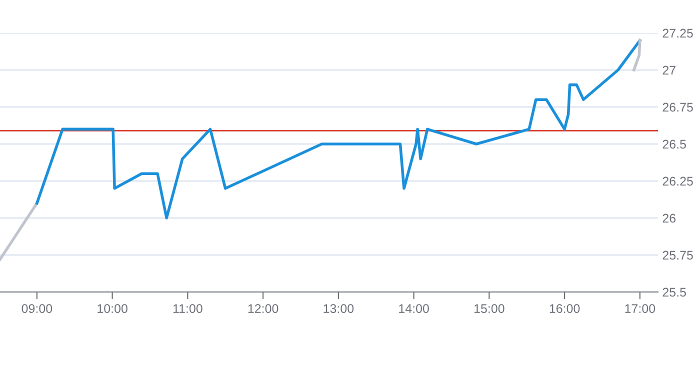  What do you see at coordinates (414, 308) in the screenshot?
I see `x-tick-label: 14:00` at bounding box center [414, 308].